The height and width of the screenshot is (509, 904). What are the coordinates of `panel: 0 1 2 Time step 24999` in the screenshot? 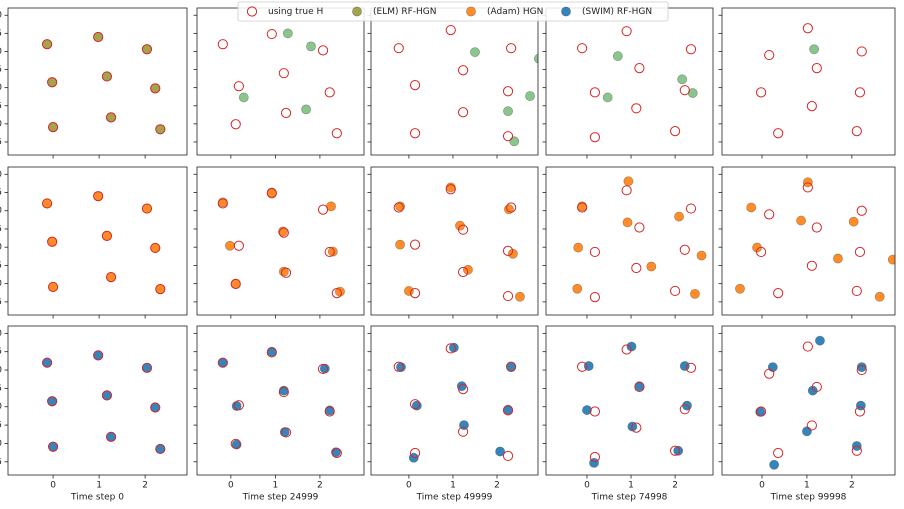 It's located at (279, 414).